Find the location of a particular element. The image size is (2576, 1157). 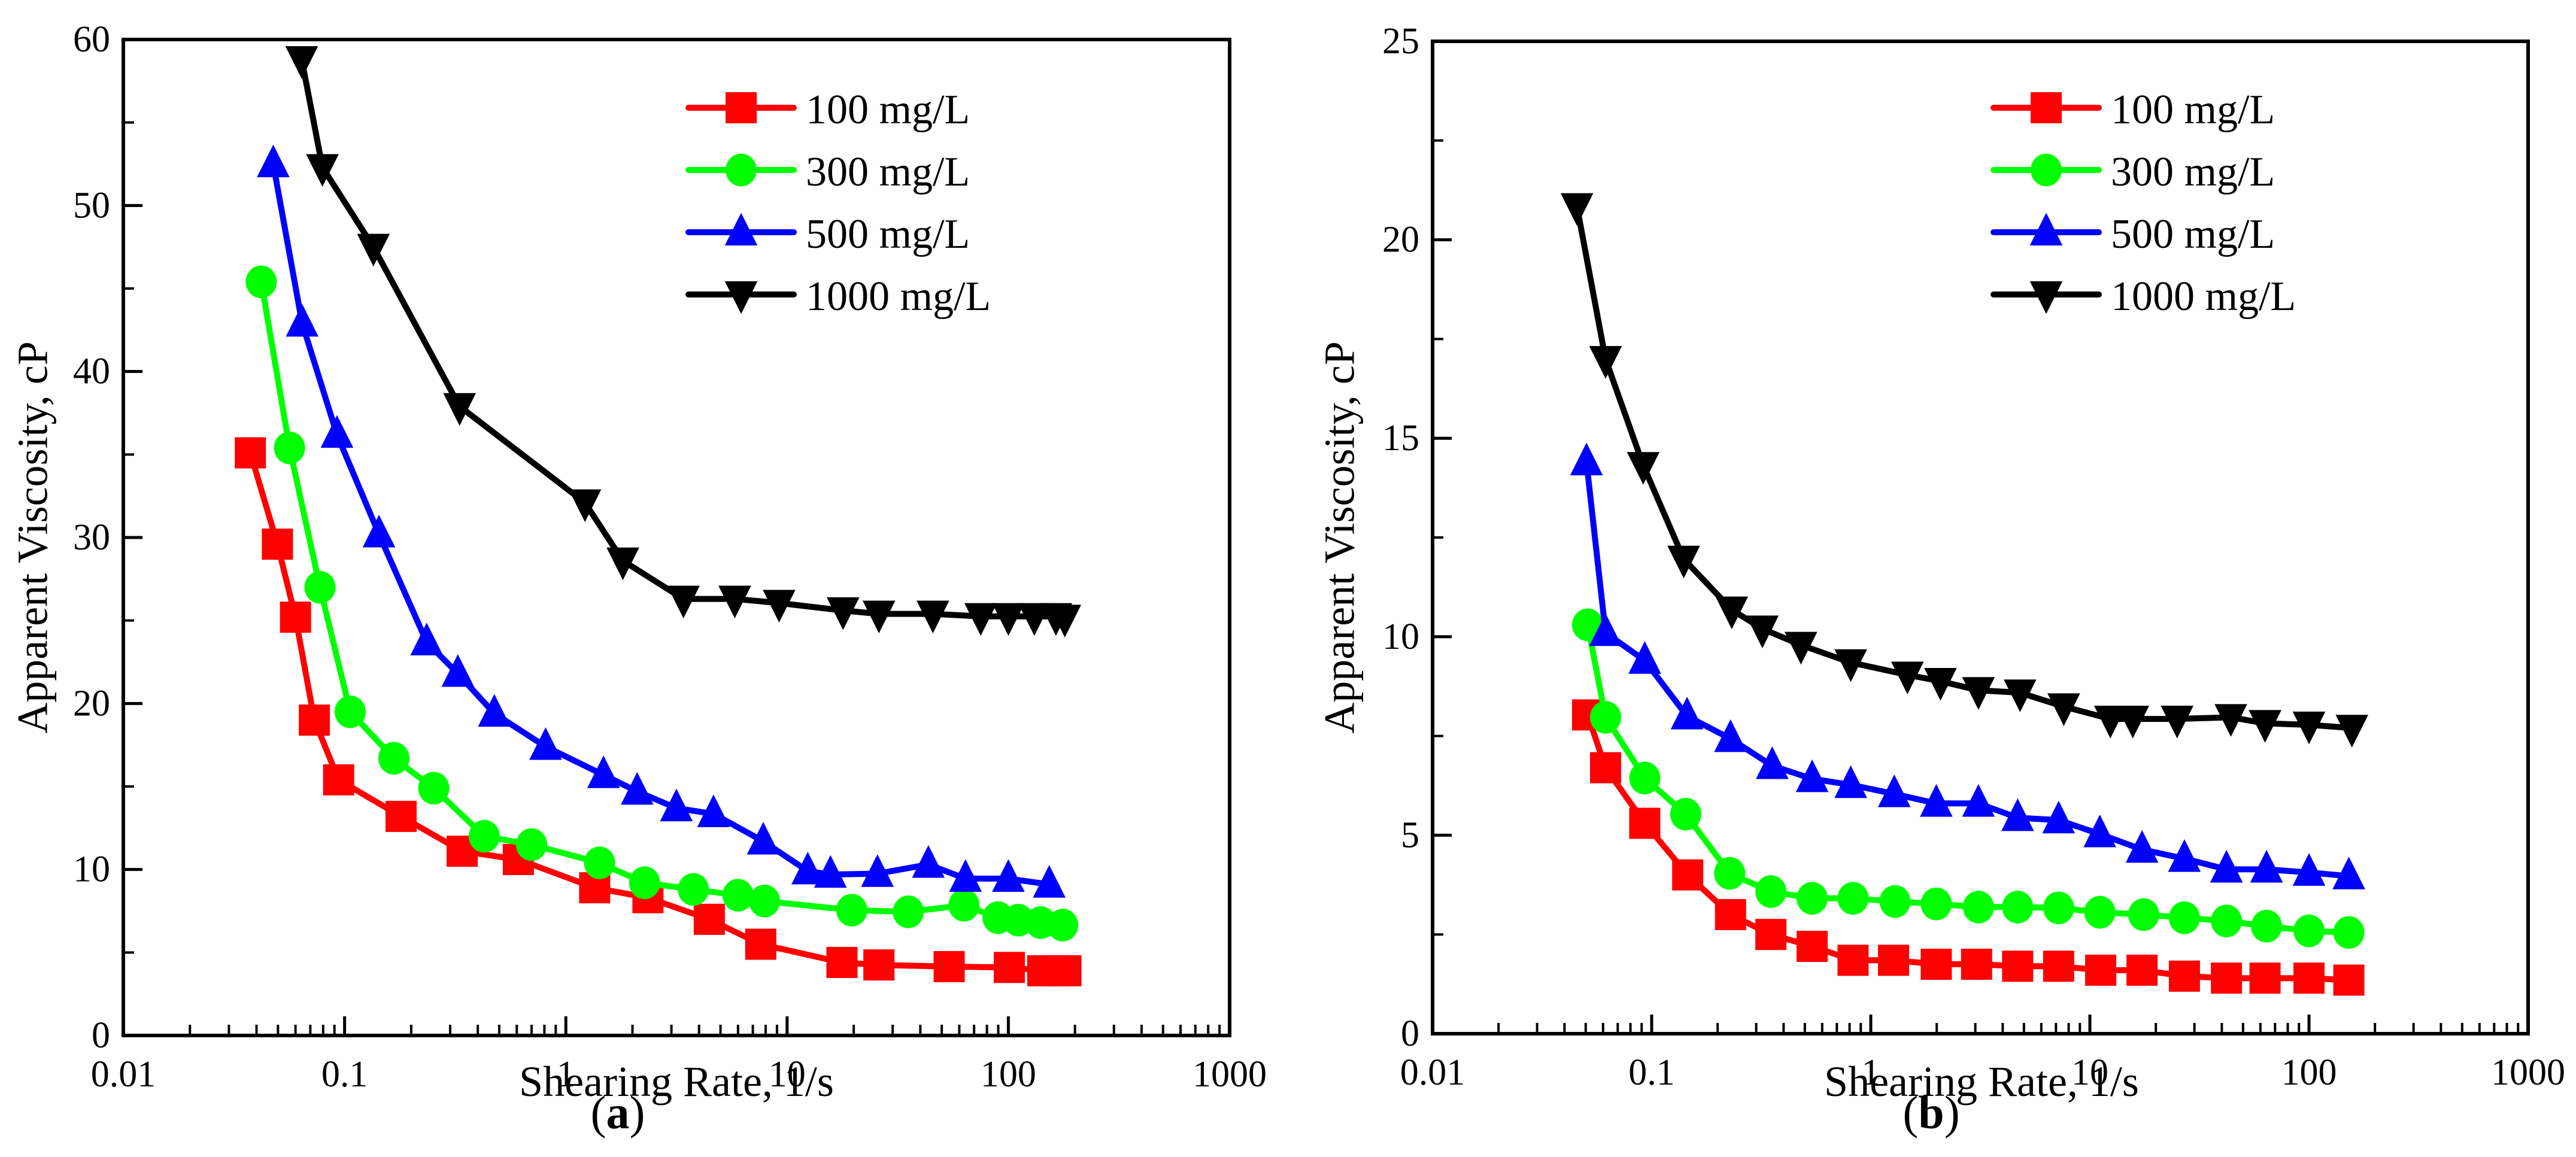

series-500-mg-l is located at coordinates (1967, 666).